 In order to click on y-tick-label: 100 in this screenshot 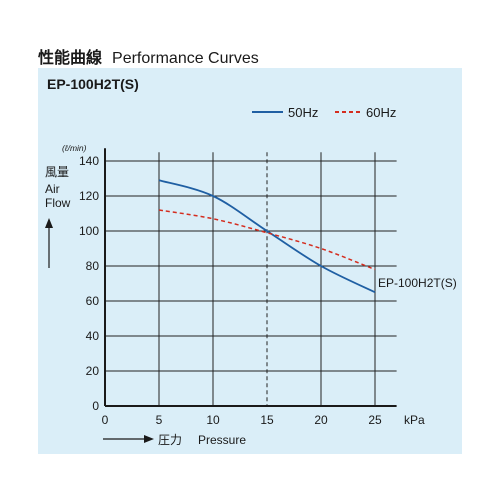, I will do `click(89, 231)`.